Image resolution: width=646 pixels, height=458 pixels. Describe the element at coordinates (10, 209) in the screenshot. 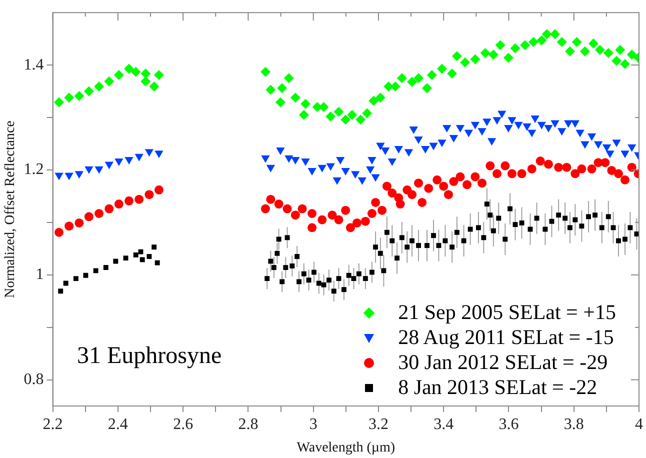

I see `y-axis-title: Normalized, Offset Reflectance` at that location.